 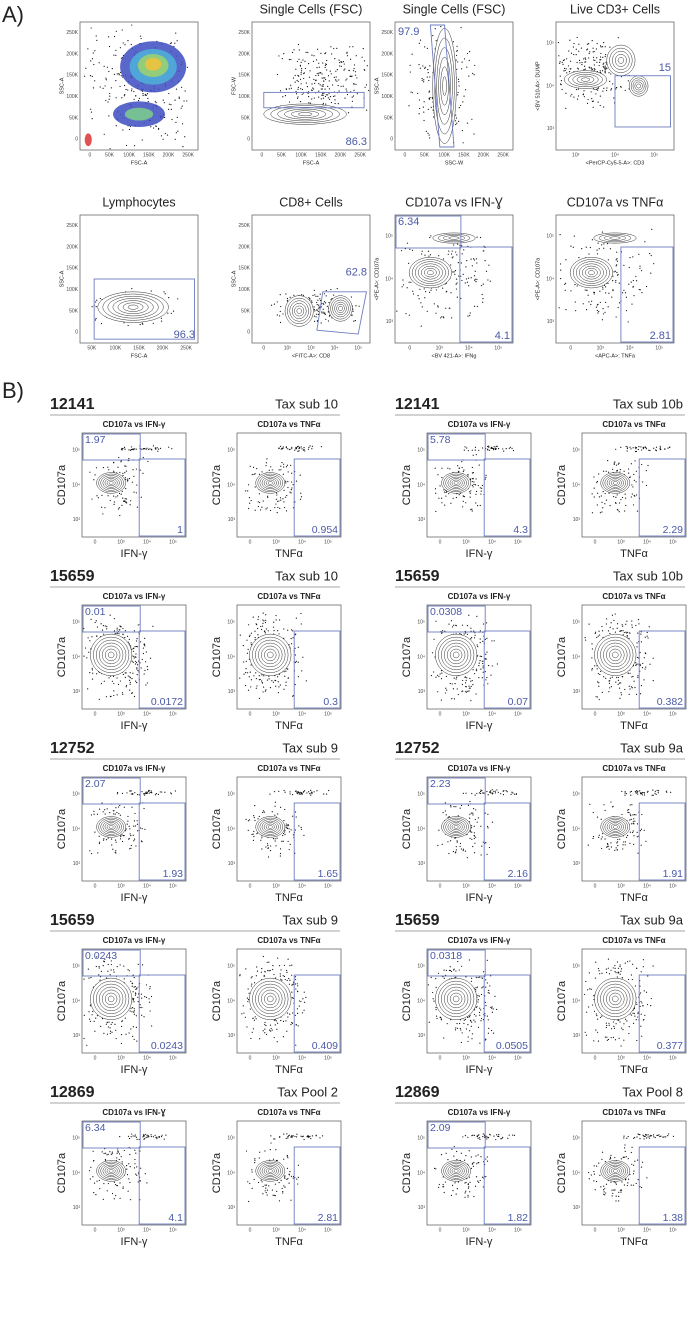 What do you see at coordinates (551, 129) in the screenshot?
I see `y-tick-label: 10³` at bounding box center [551, 129].